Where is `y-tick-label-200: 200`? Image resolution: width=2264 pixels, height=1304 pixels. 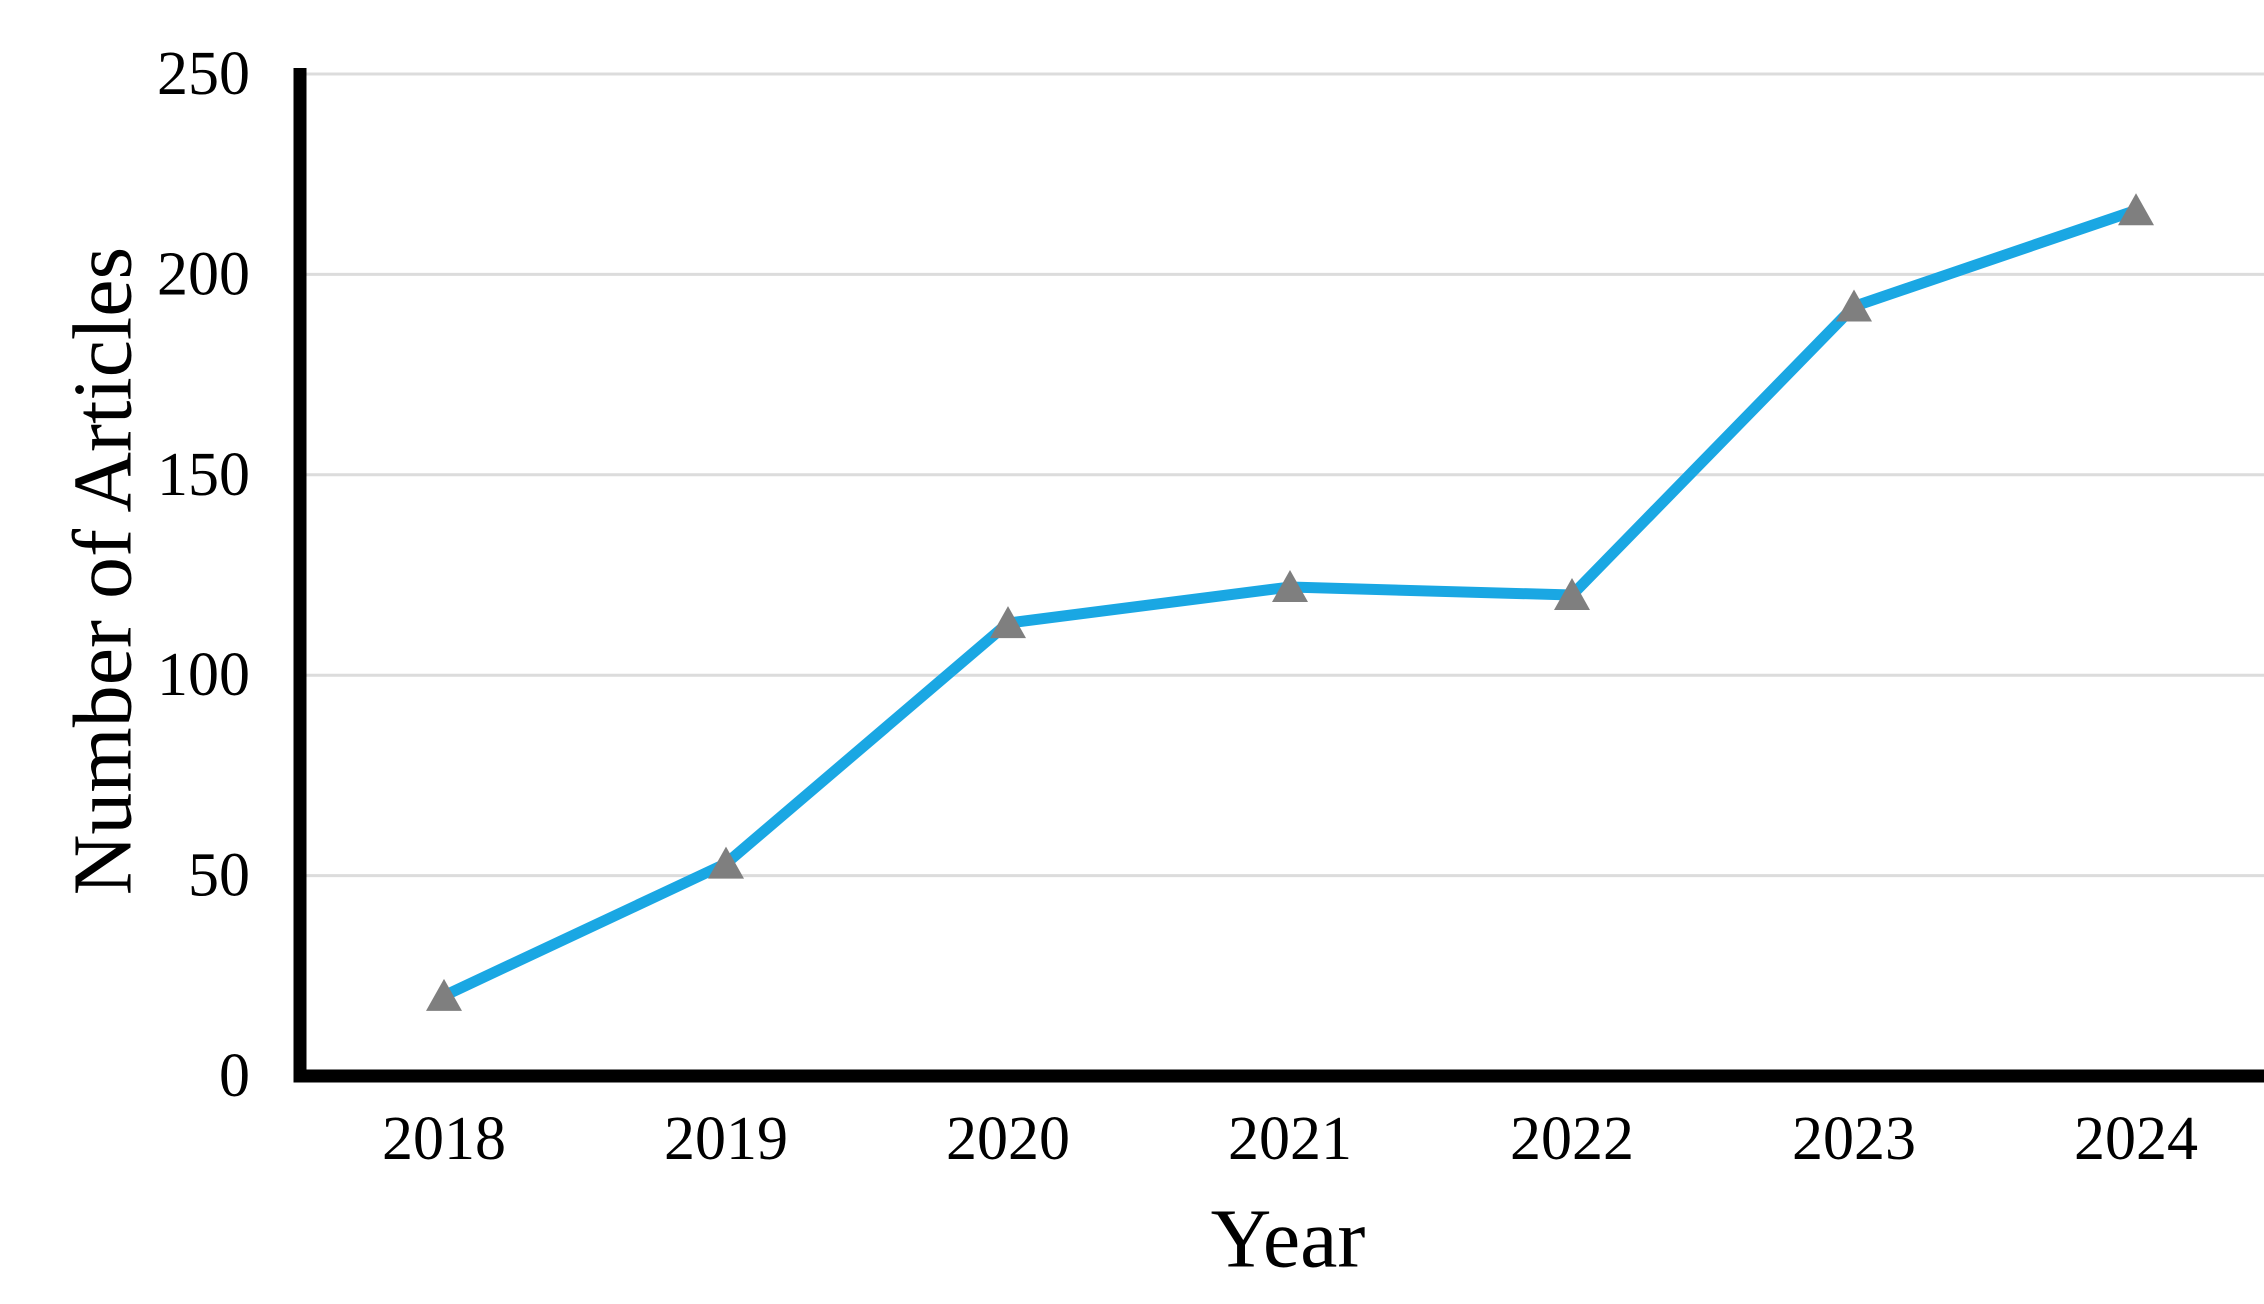 y-tick-label-200: 200 is located at coordinates (203, 274).